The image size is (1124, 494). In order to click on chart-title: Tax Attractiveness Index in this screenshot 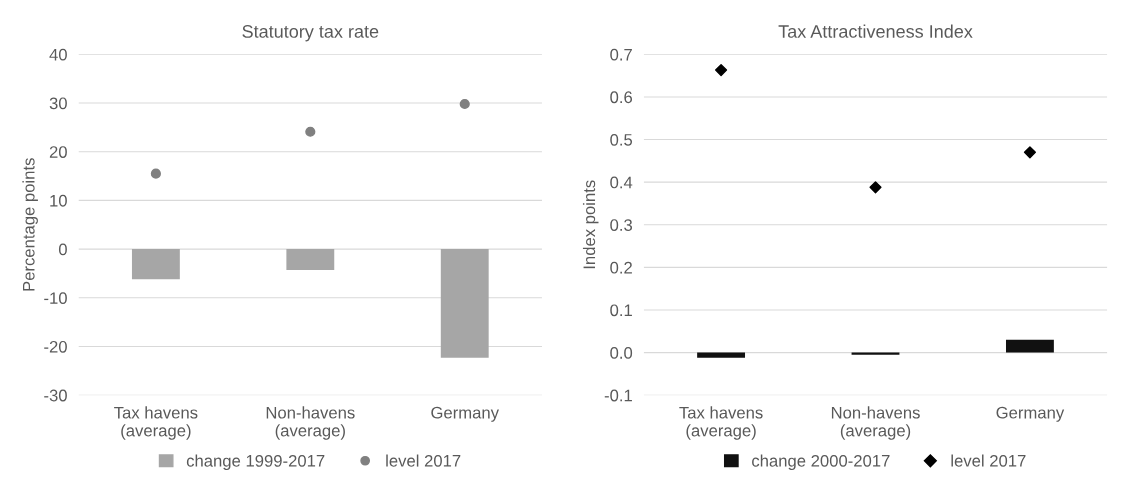, I will do `click(875, 31)`.